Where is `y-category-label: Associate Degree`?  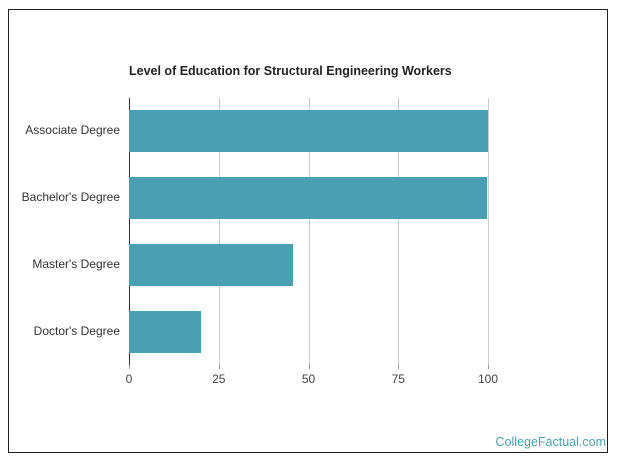 y-category-label: Associate Degree is located at coordinates (72, 130).